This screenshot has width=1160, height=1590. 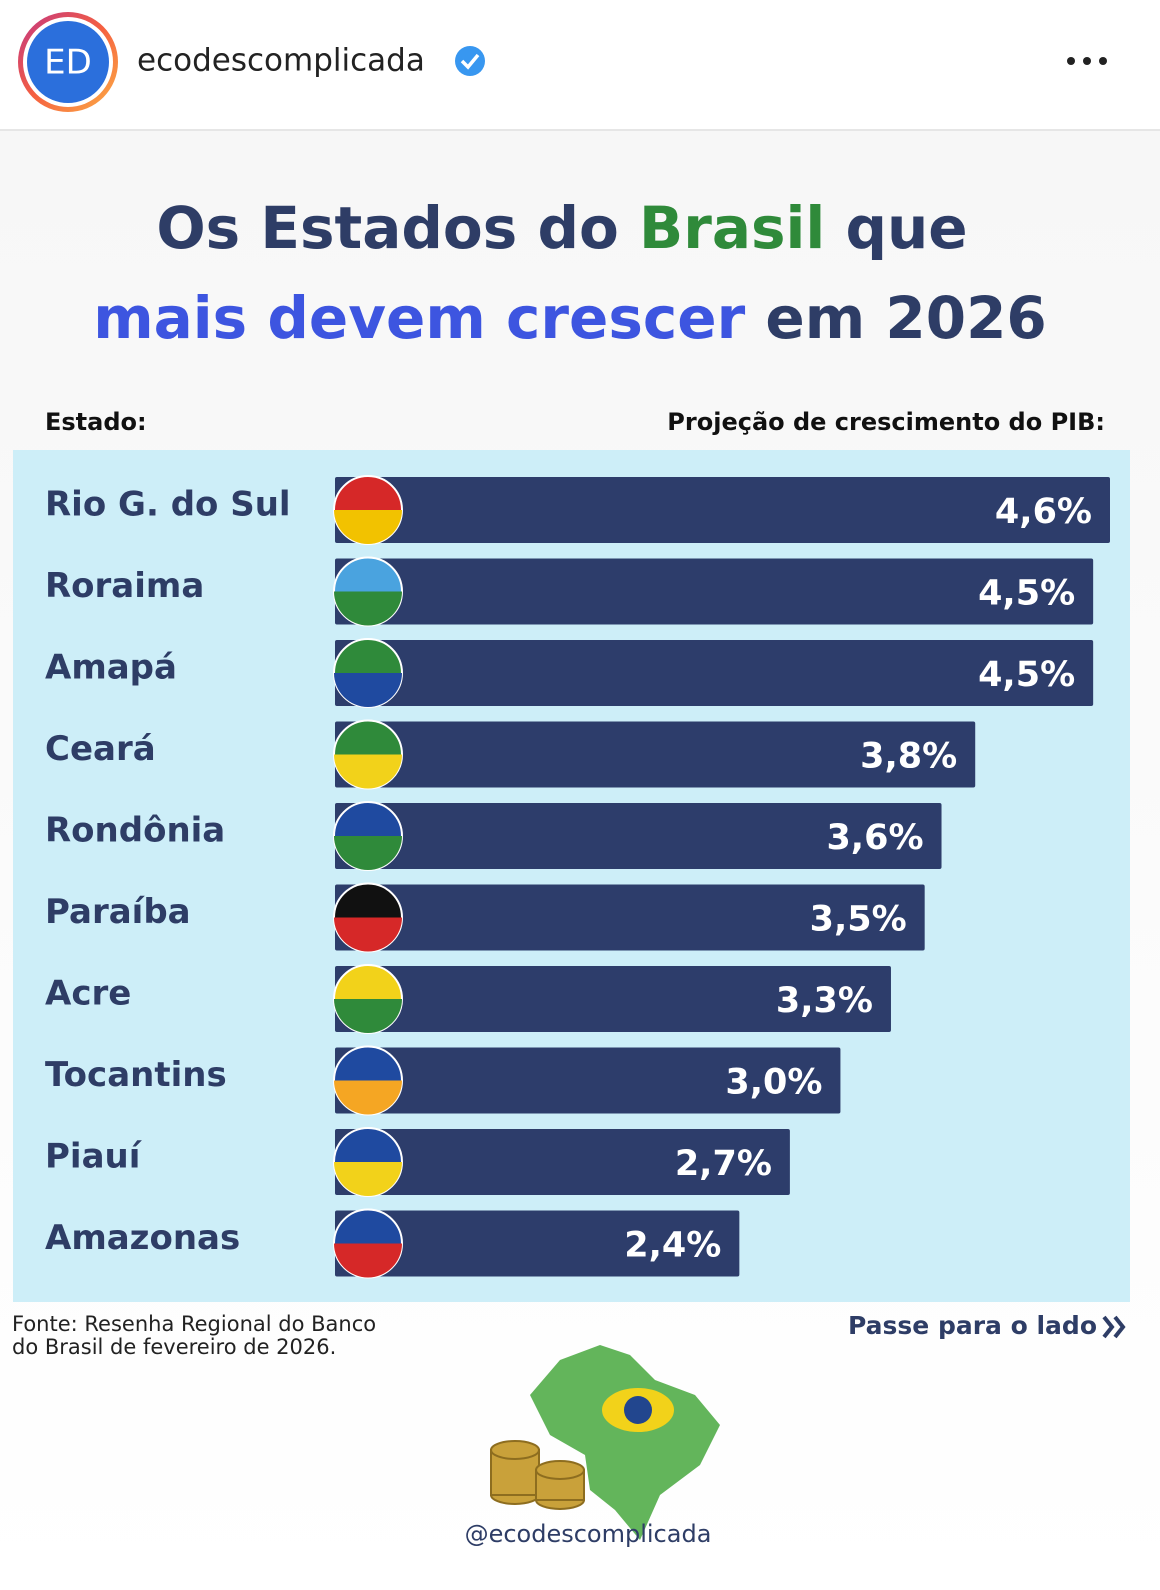 What do you see at coordinates (387, 228) in the screenshot?
I see `title-part: Os Estados do` at bounding box center [387, 228].